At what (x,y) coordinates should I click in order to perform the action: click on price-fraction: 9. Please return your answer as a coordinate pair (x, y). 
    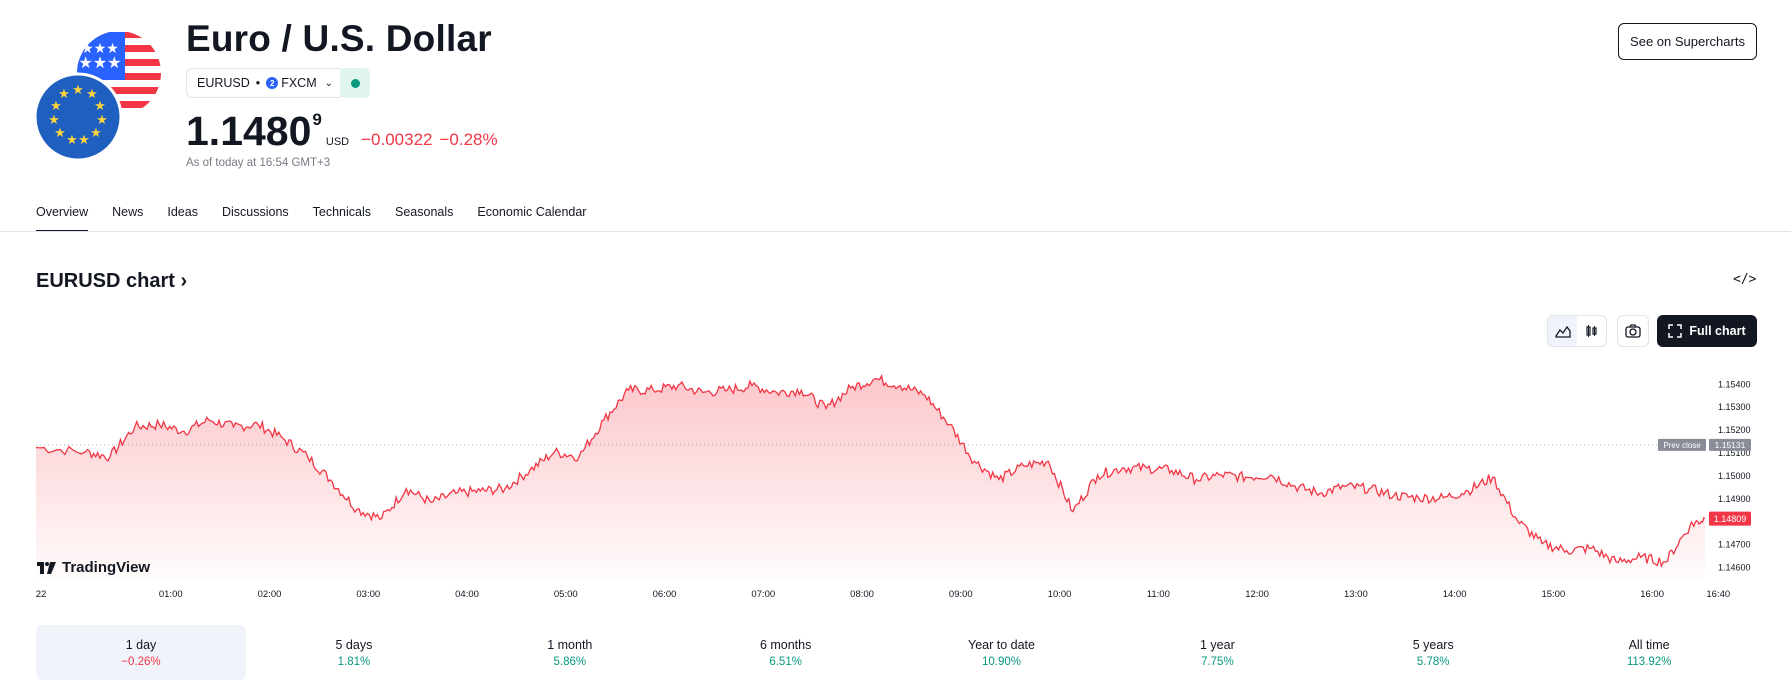
    Looking at the image, I should click on (317, 119).